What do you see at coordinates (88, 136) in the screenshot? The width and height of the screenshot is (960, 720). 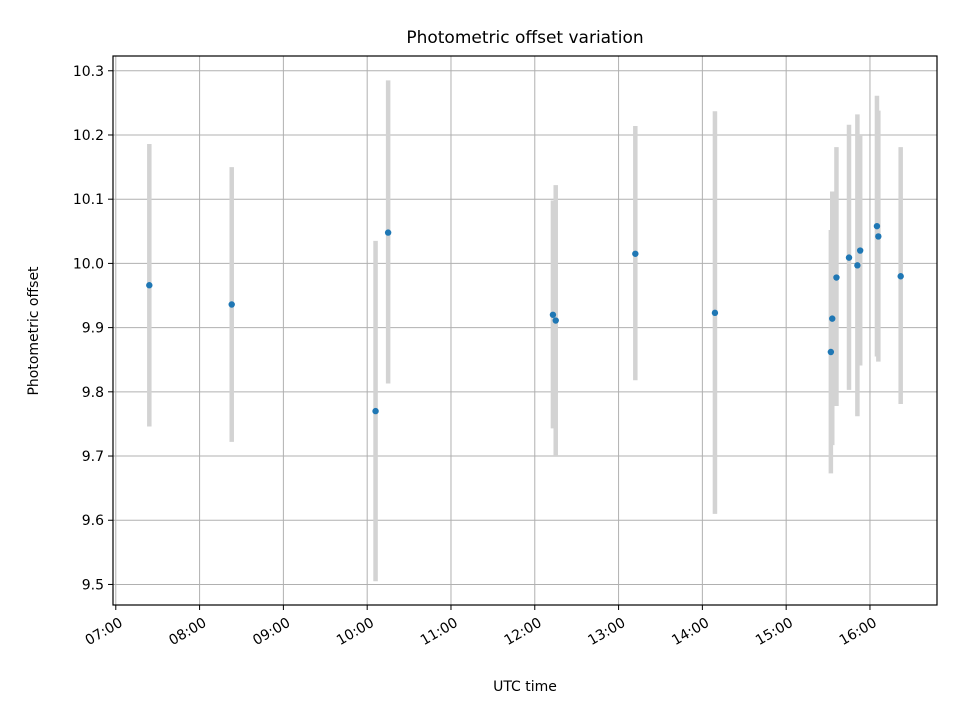 I see `y-tick-label: 10.2` at bounding box center [88, 136].